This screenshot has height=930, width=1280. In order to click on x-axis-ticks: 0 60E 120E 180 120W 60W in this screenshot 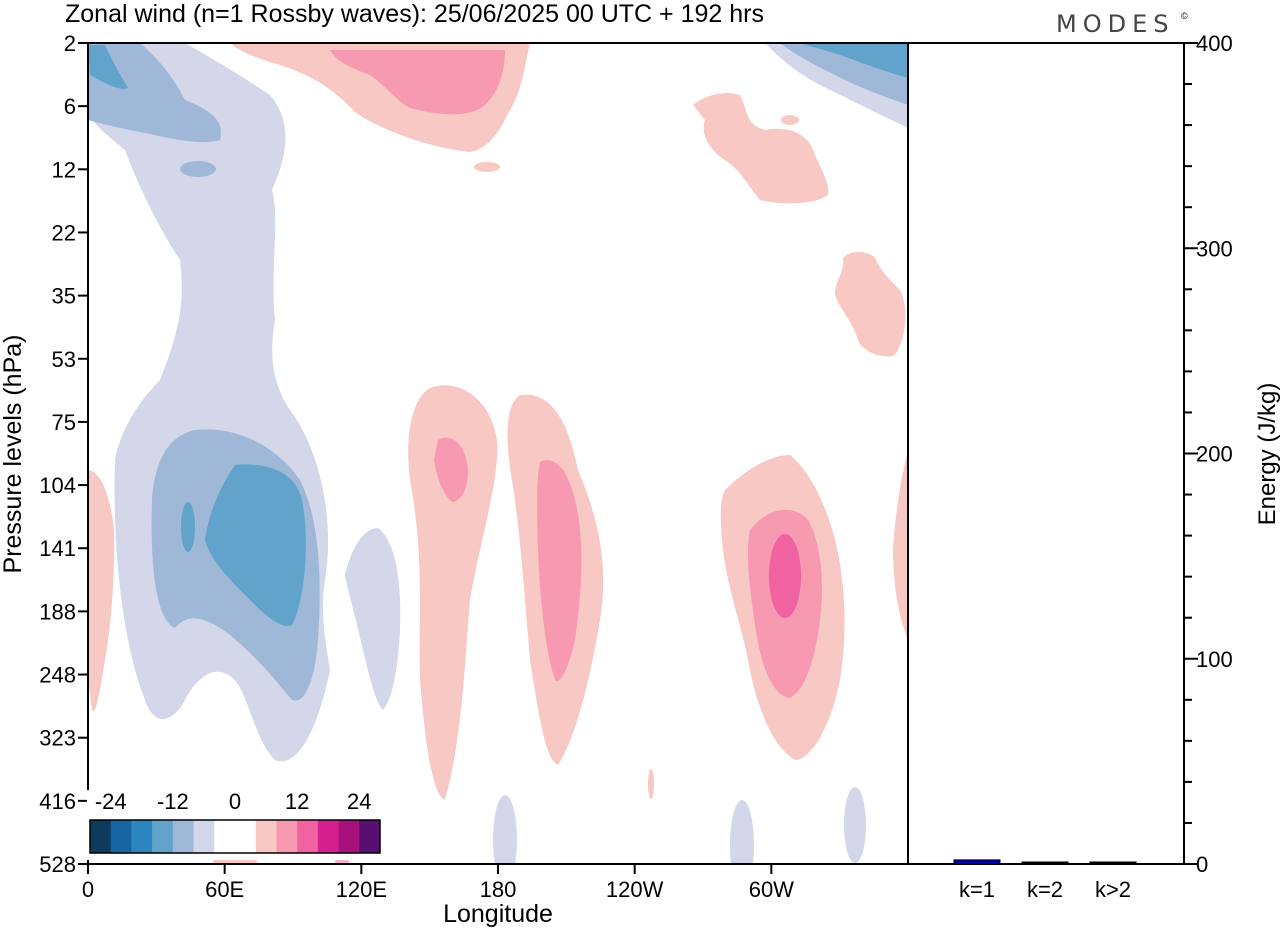, I will do `click(438, 883)`.